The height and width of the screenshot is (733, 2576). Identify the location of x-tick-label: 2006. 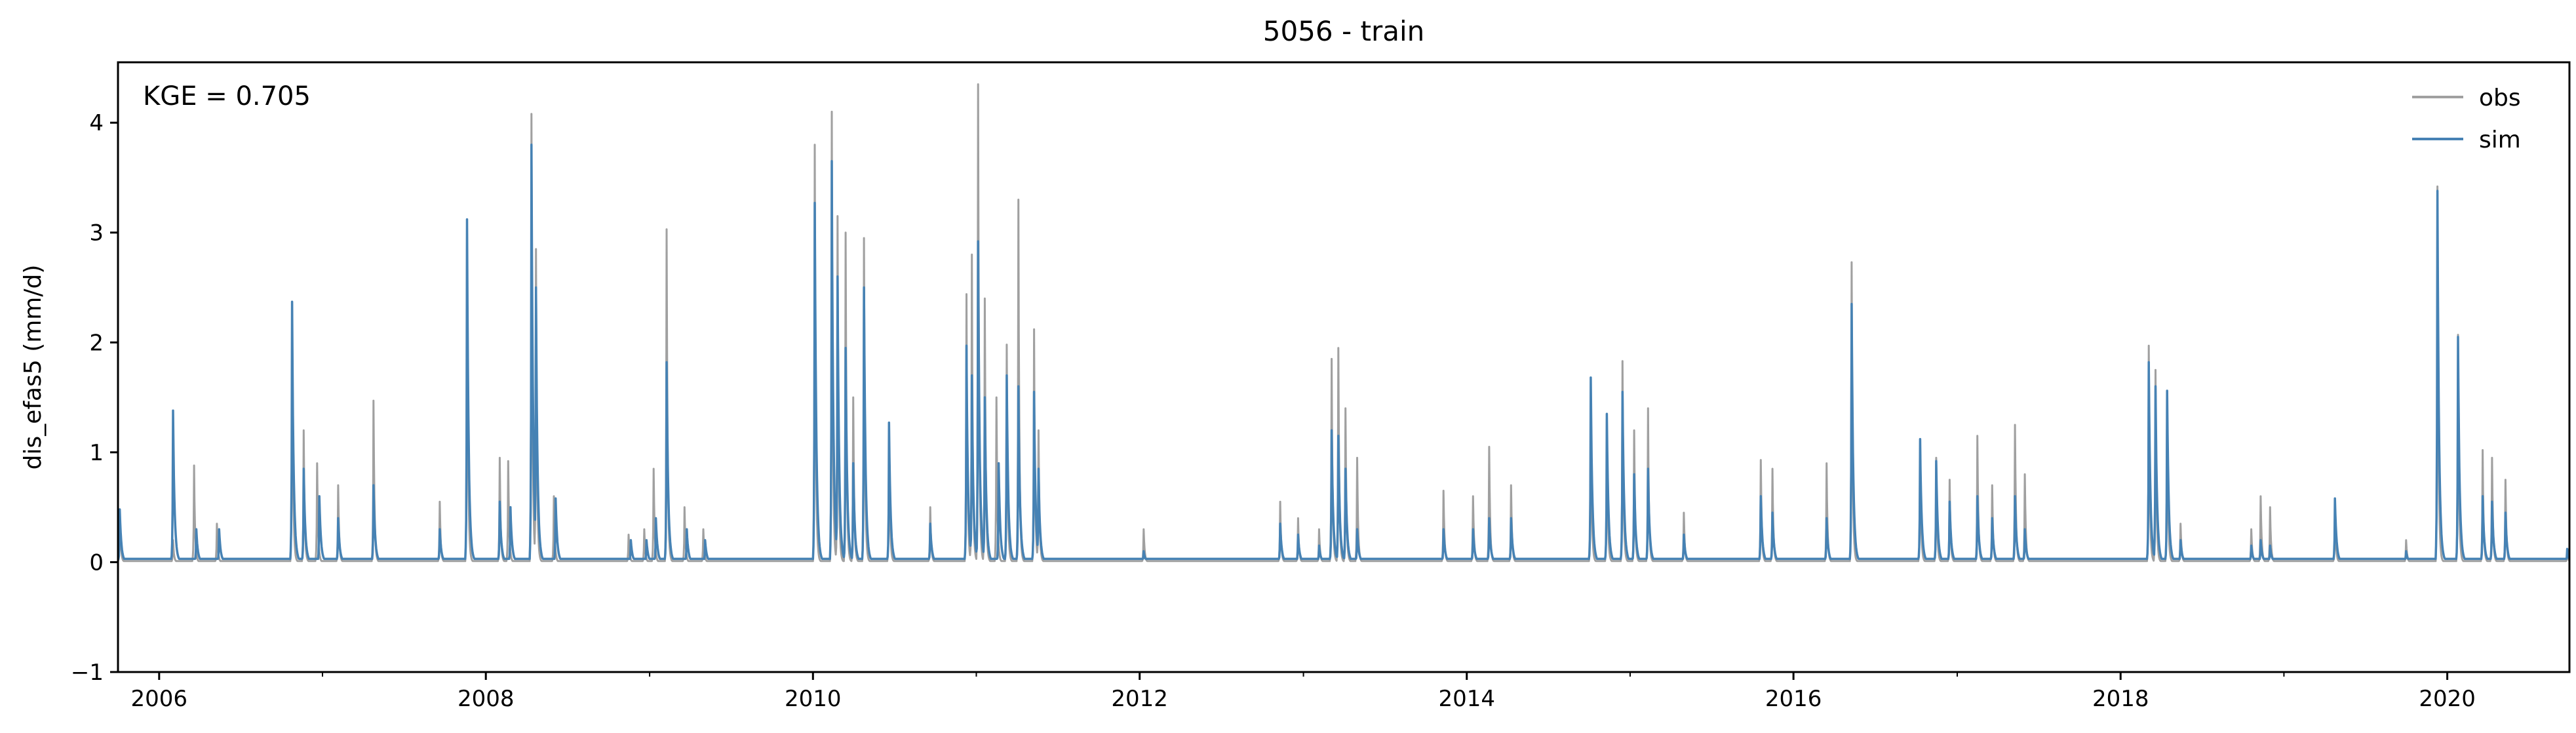
(159, 699).